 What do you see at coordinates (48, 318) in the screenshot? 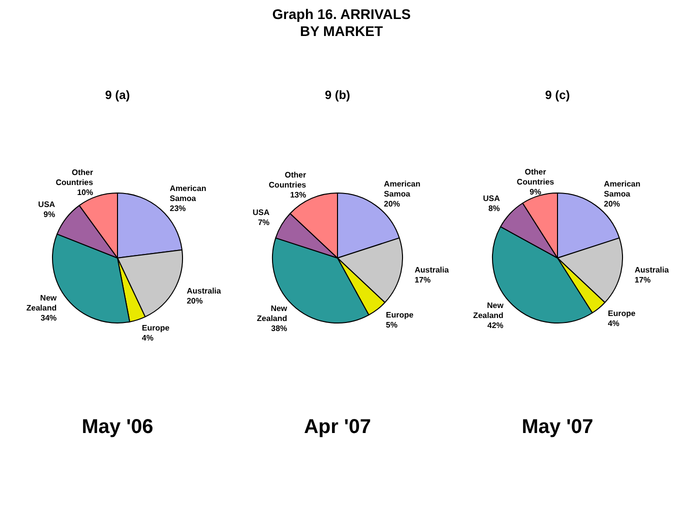
I see `data-label: 34%` at bounding box center [48, 318].